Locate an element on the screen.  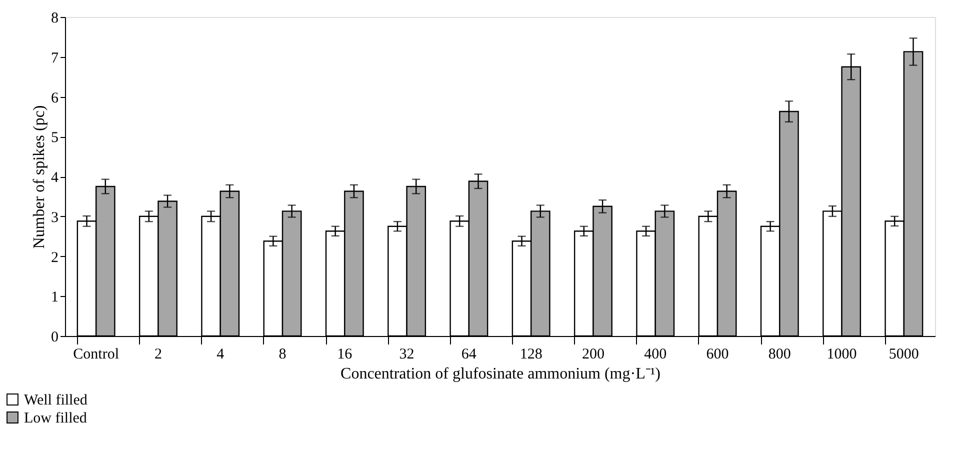
y-tick-label: 7 is located at coordinates (55, 58).